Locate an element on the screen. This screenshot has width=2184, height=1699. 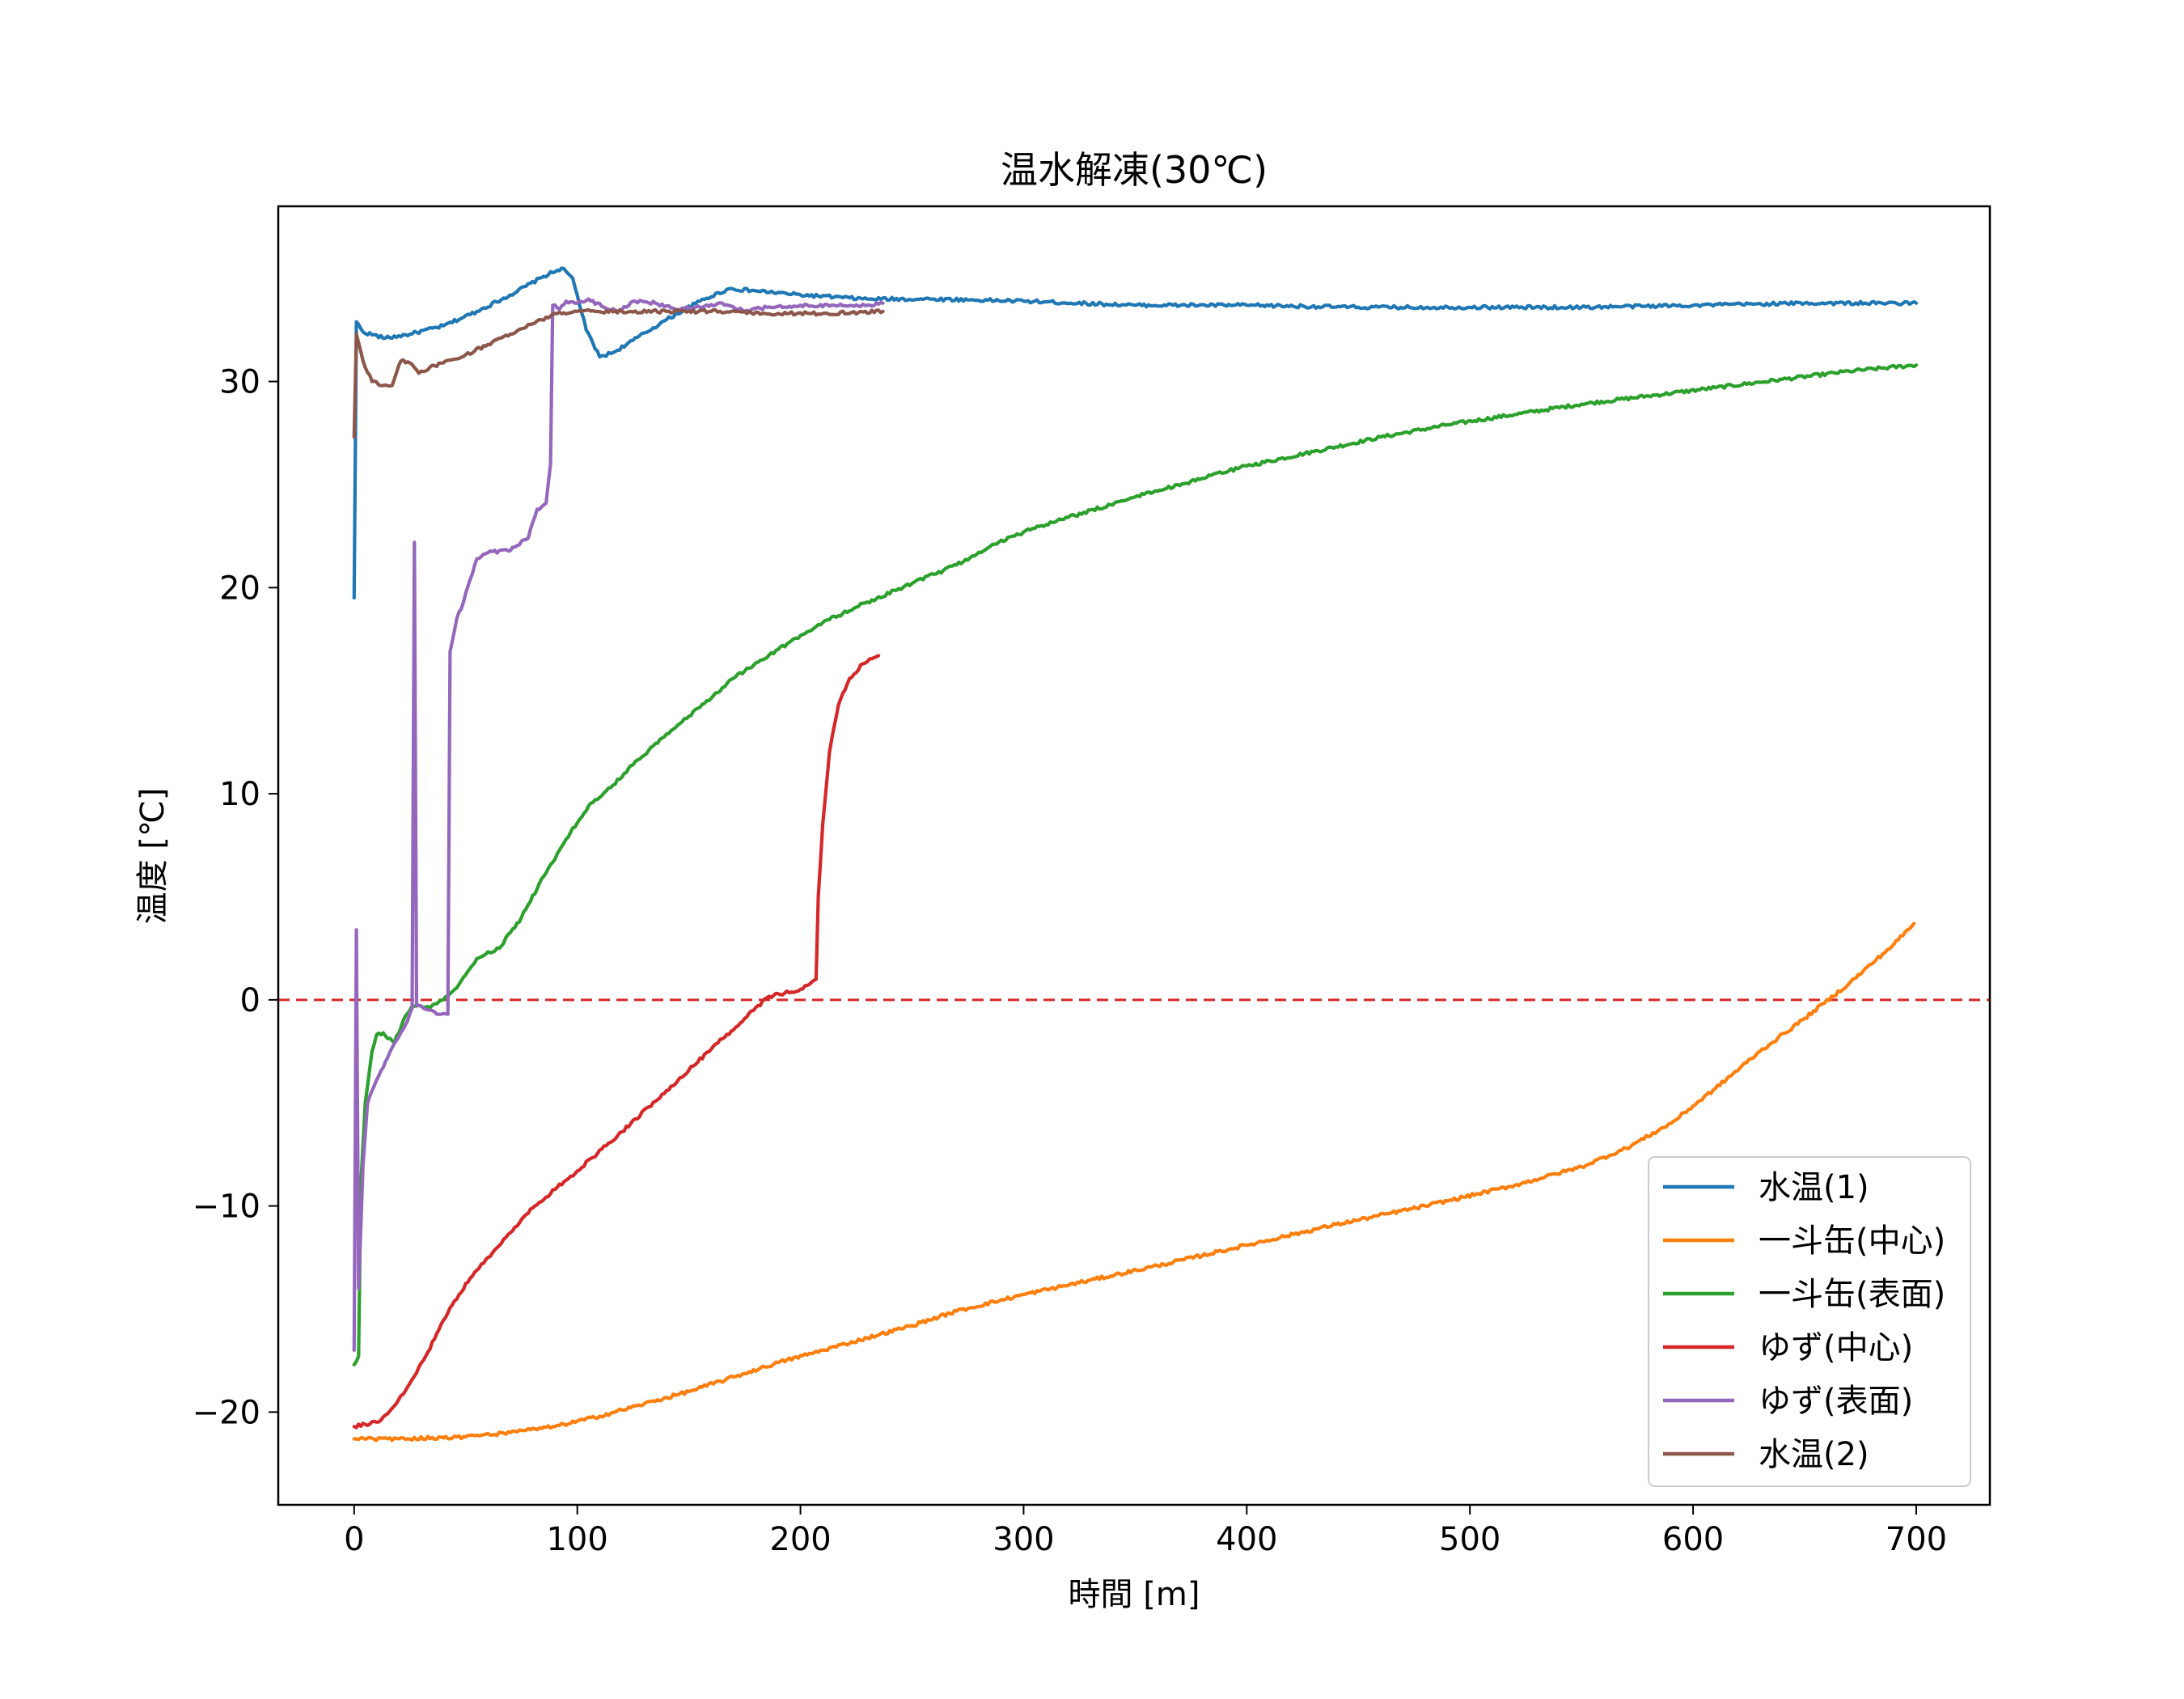
x-tick-label: 400 is located at coordinates (1246, 1539).